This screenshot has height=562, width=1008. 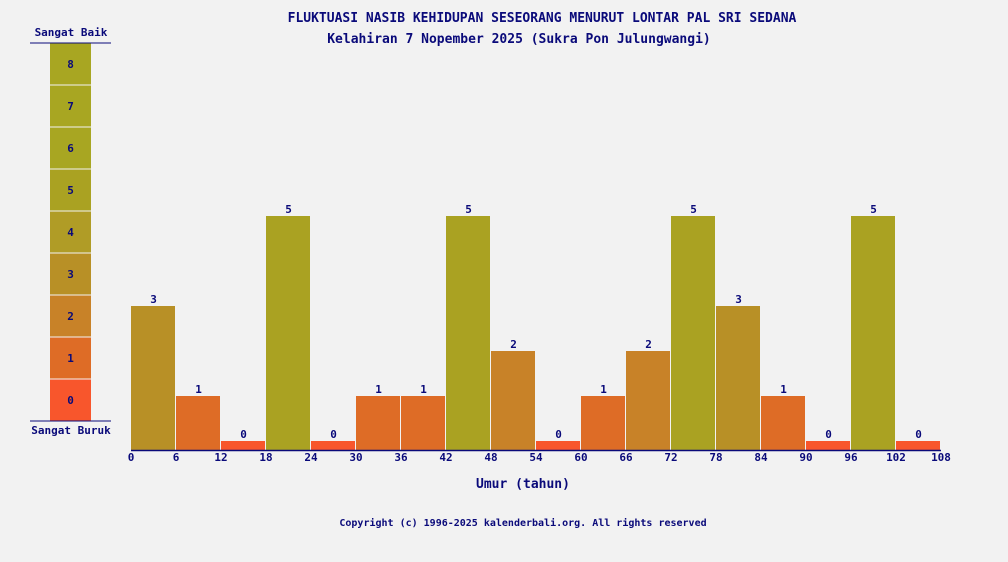 What do you see at coordinates (715, 457) in the screenshot?
I see `x-tick-label: 78` at bounding box center [715, 457].